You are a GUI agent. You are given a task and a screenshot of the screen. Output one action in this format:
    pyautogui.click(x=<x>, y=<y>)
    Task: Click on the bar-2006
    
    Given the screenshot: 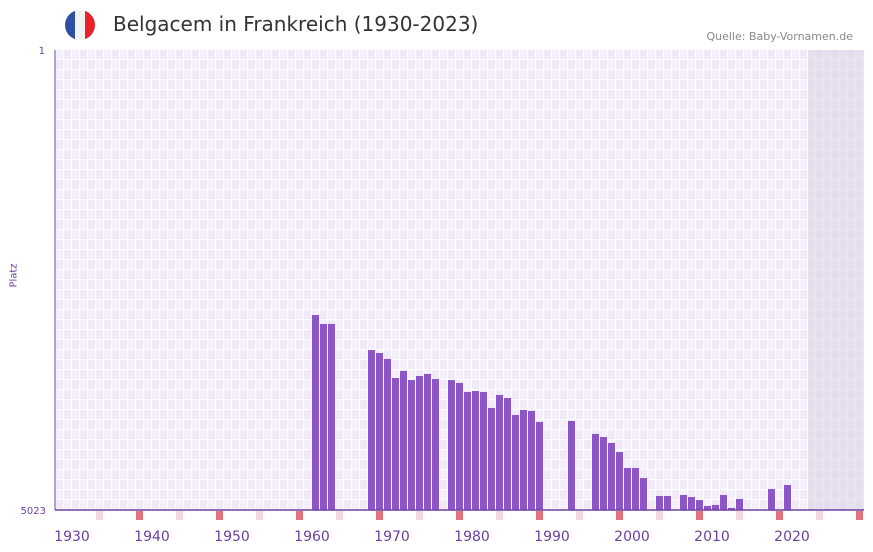 What is the action you would take?
    pyautogui.click(x=683, y=502)
    